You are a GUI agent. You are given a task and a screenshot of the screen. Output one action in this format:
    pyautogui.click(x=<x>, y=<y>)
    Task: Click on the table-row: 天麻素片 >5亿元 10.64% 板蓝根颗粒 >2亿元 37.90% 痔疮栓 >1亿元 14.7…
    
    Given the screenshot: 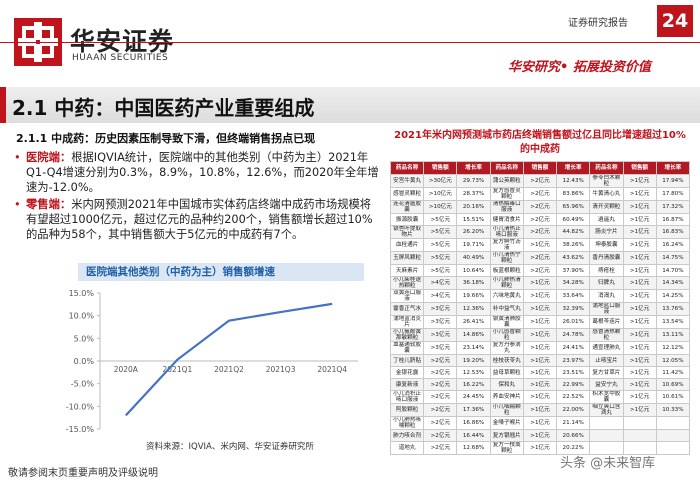 What is the action you would take?
    pyautogui.click(x=540, y=270)
    